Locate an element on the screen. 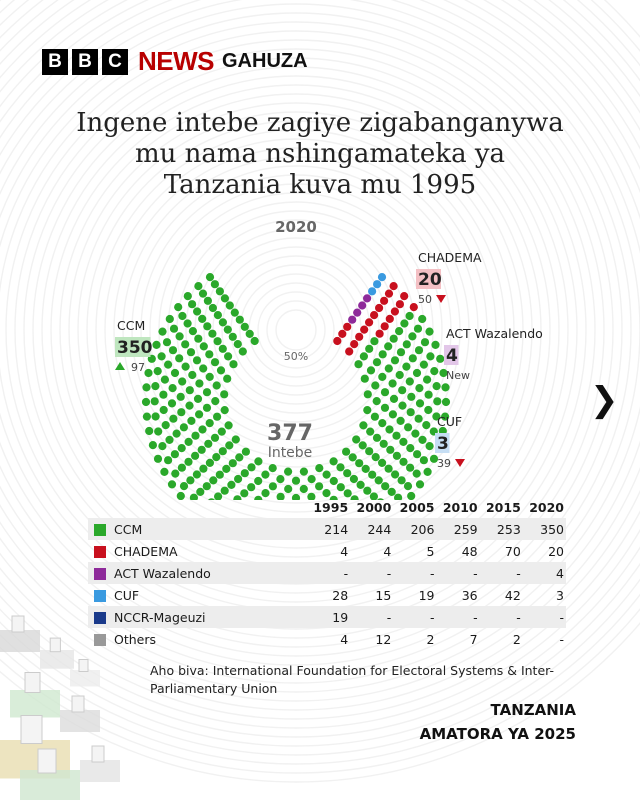 Image resolution: width=640 pixels, height=800 pixels. table-value-cell: 15 is located at coordinates (383, 595).